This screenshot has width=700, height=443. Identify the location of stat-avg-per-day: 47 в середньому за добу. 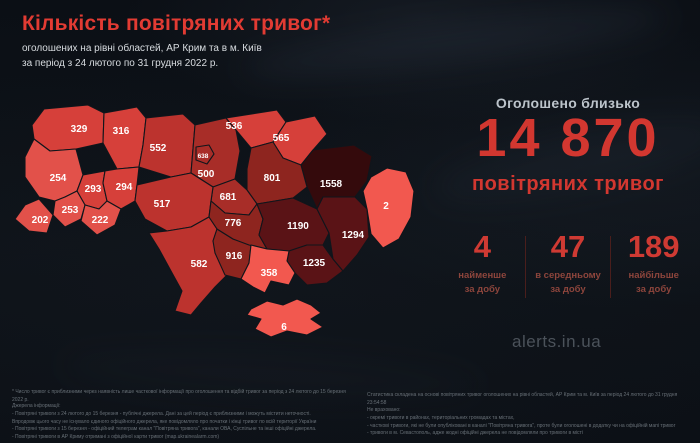
(568, 263).